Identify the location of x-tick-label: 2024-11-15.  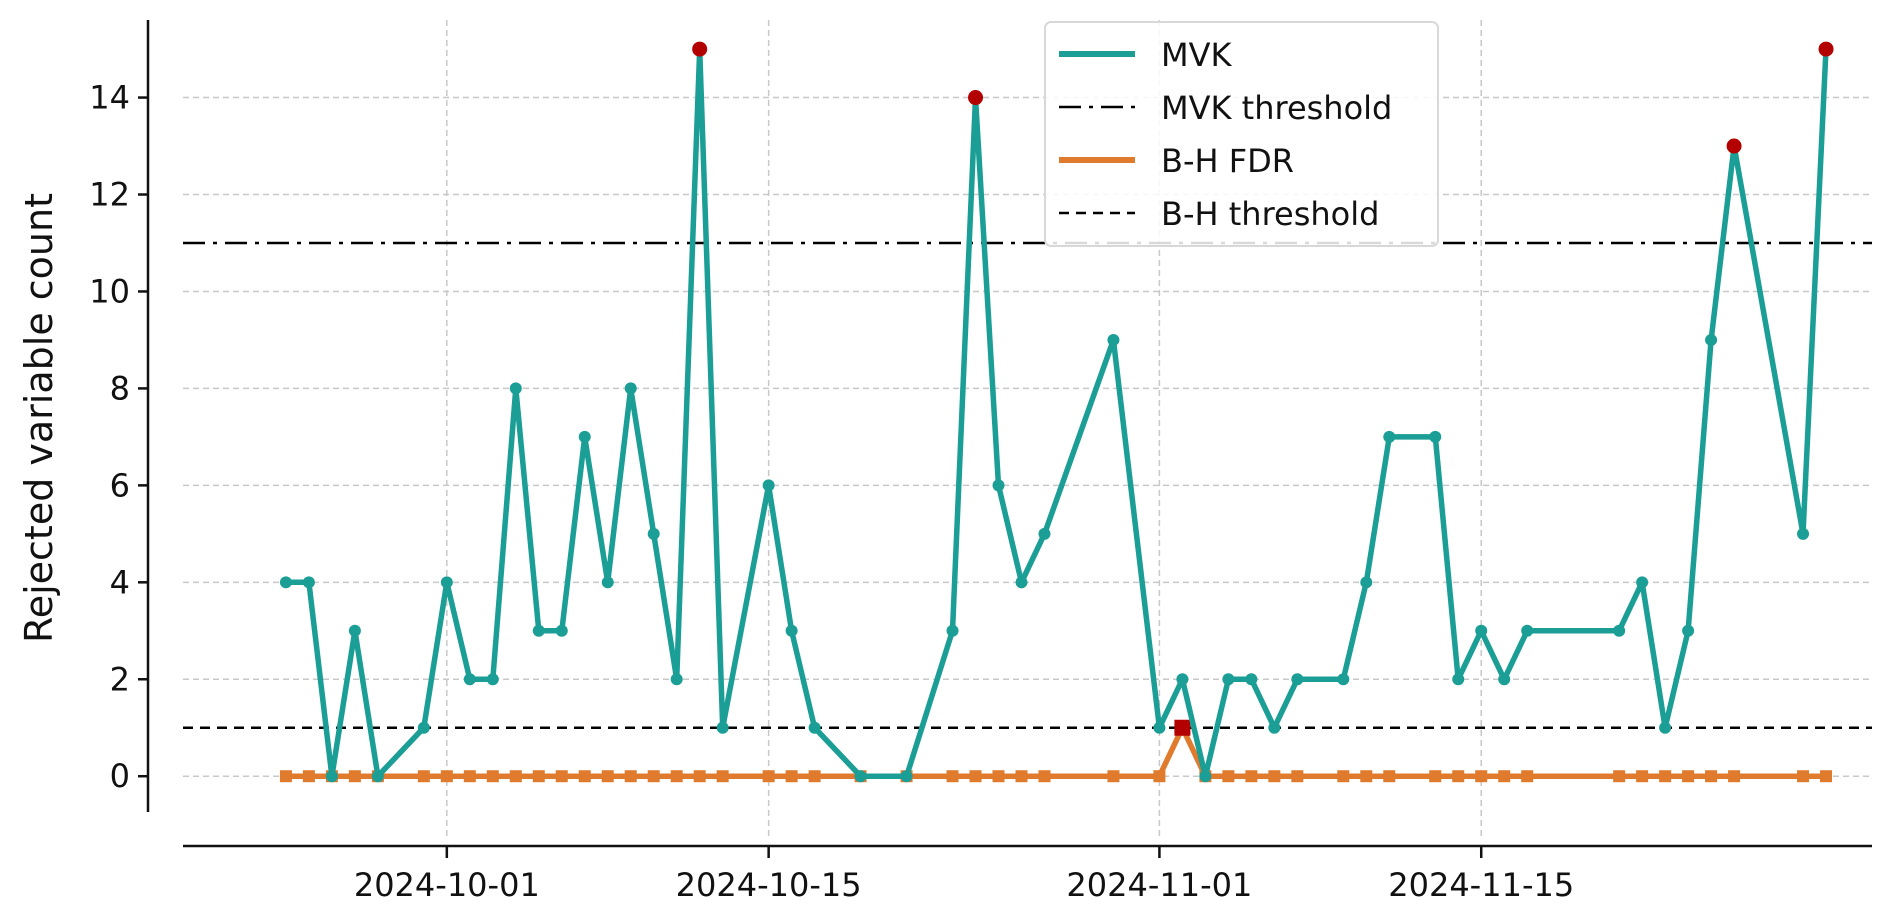
(1481, 885).